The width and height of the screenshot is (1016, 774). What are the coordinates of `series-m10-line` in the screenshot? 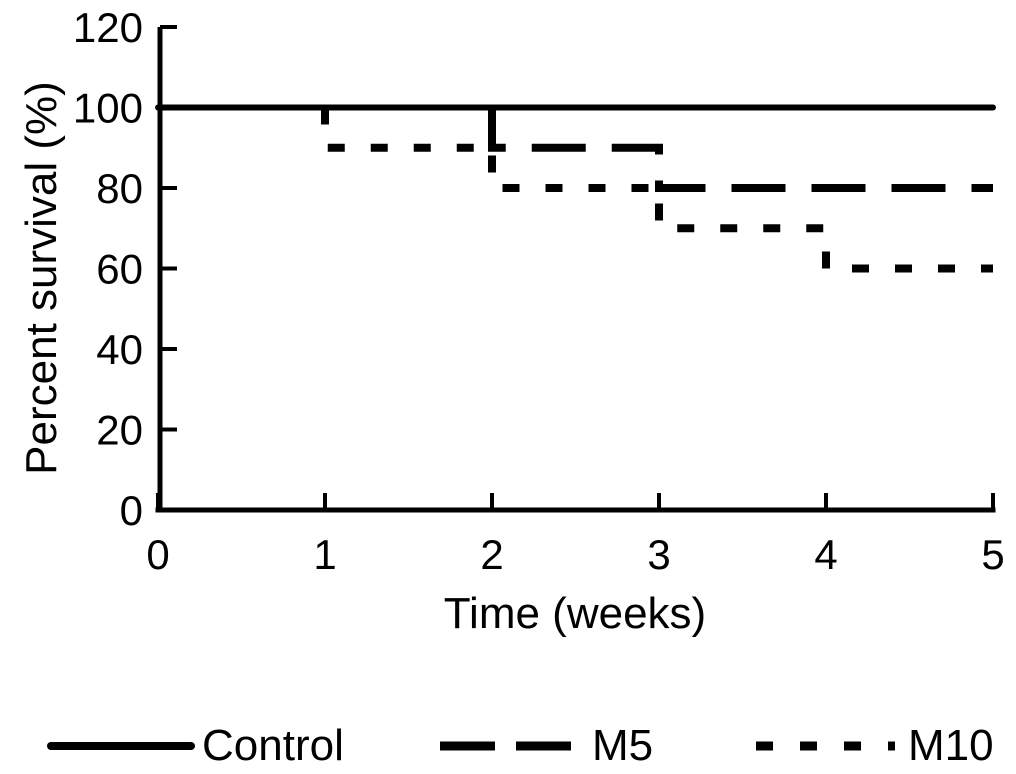 It's located at (657, 190).